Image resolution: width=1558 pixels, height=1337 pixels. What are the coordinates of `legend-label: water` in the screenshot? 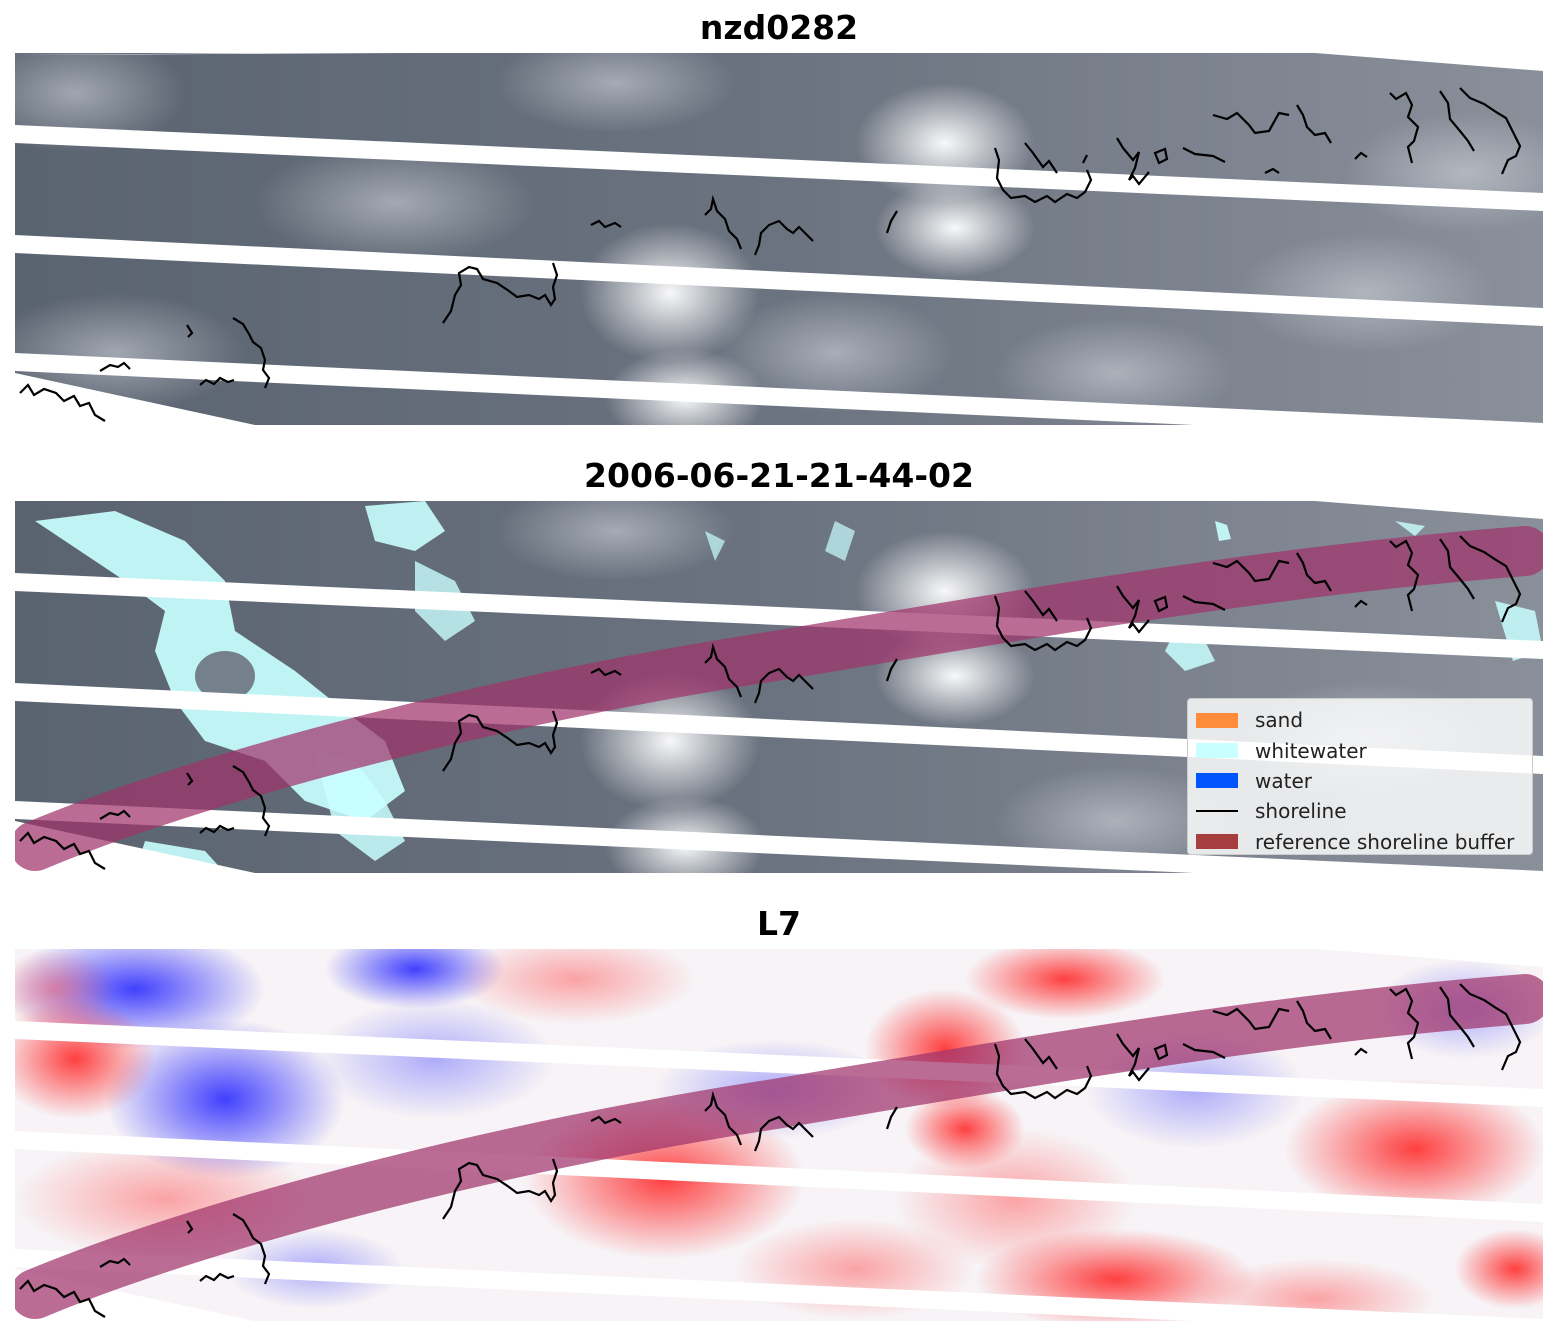 It's located at (1283, 780).